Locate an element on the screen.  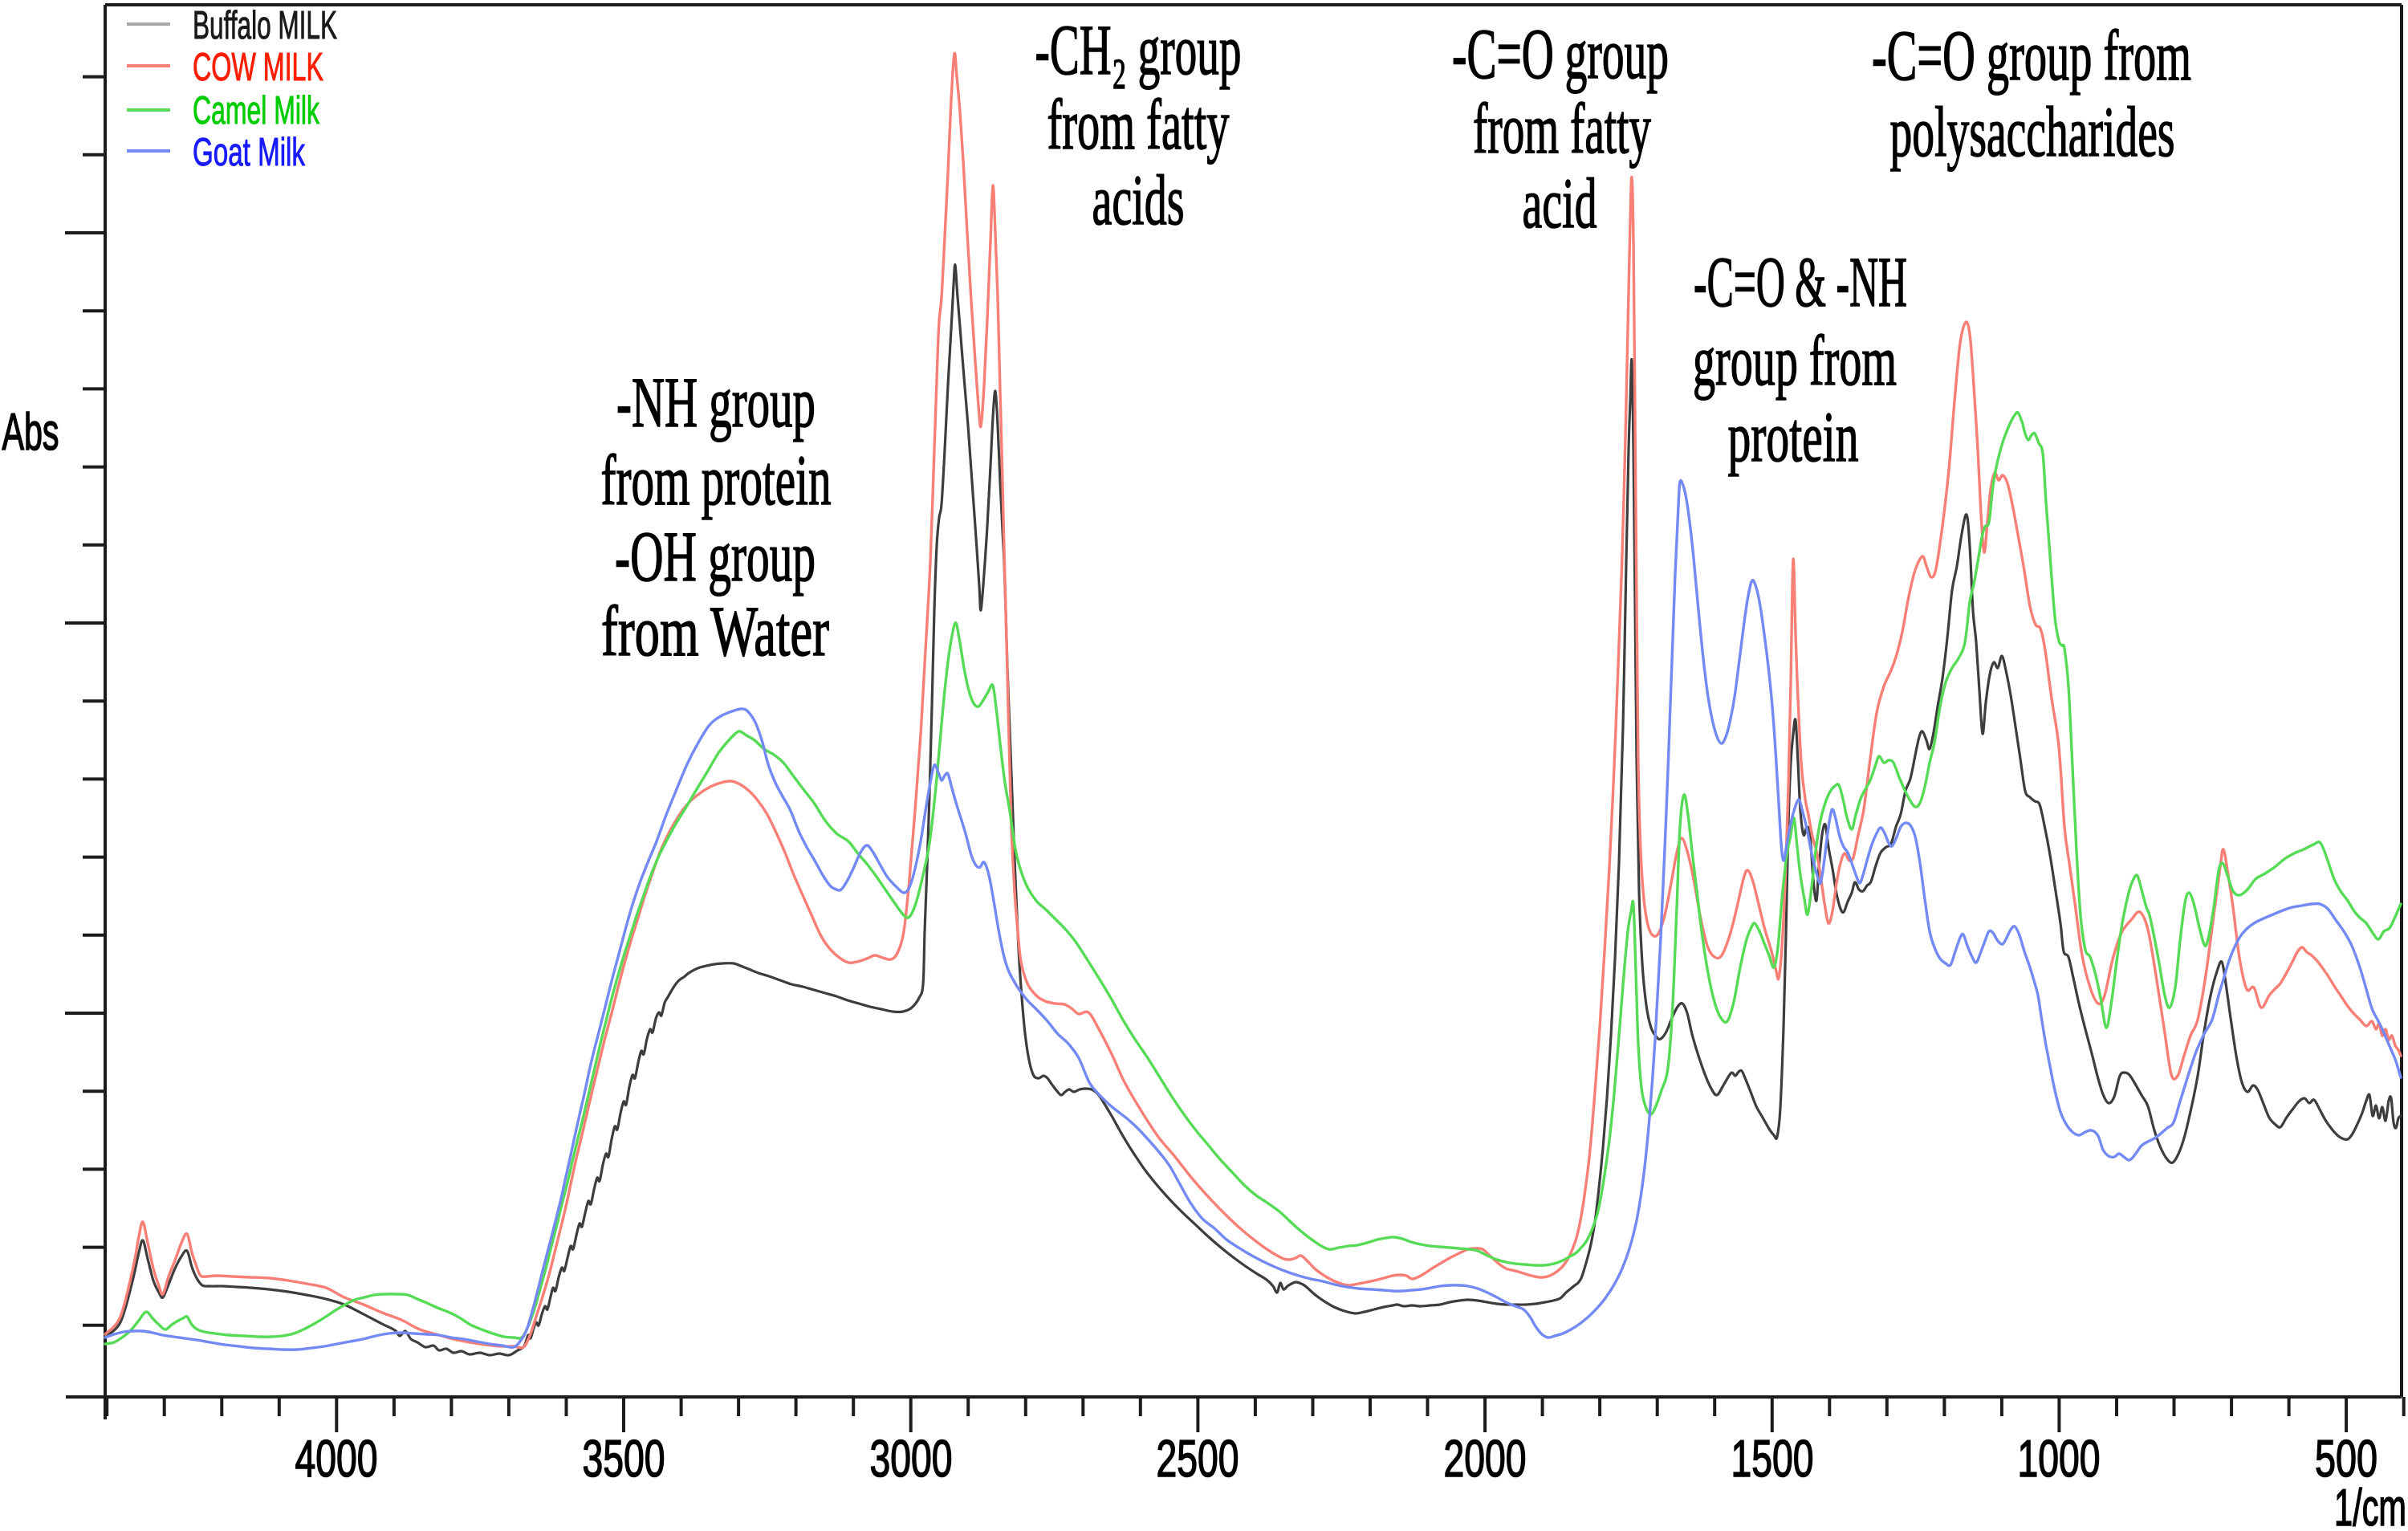
svg-text: 500 is located at coordinates (2346, 1458).